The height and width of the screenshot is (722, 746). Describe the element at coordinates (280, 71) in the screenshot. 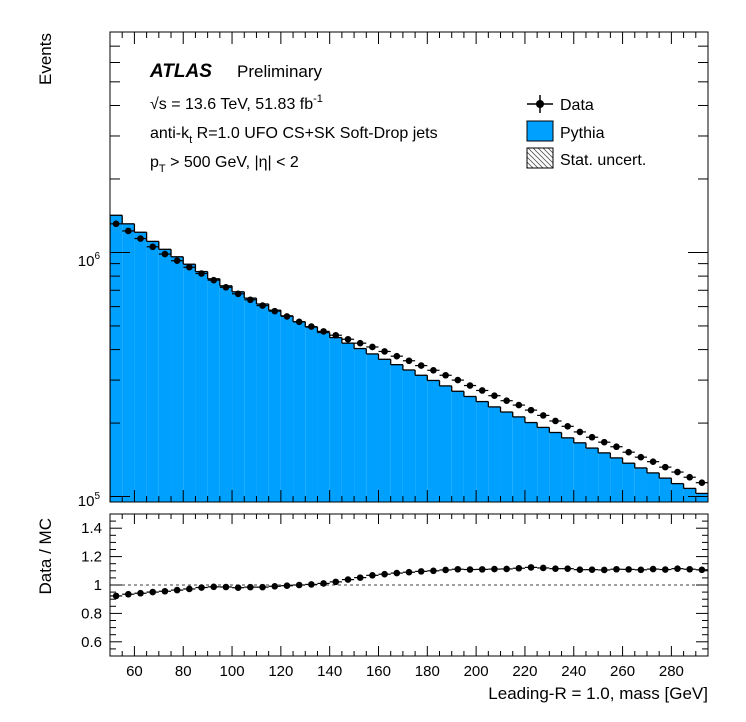

I see `status-label: Preliminary` at that location.